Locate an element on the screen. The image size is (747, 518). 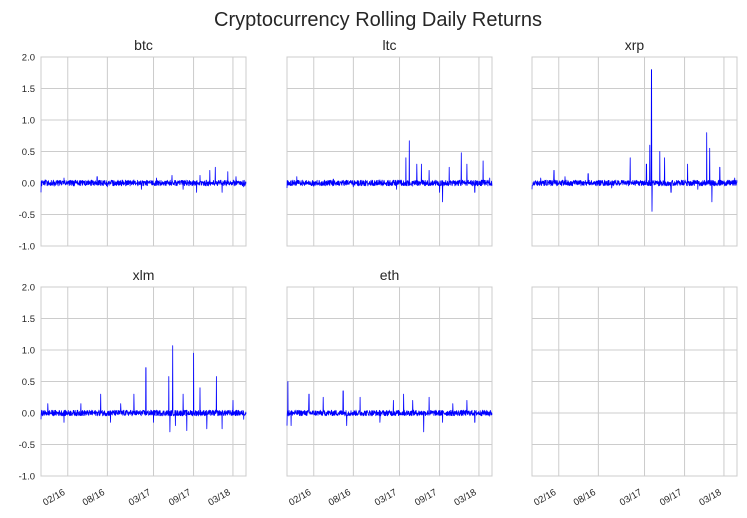
series-line-xlm is located at coordinates (143, 389).